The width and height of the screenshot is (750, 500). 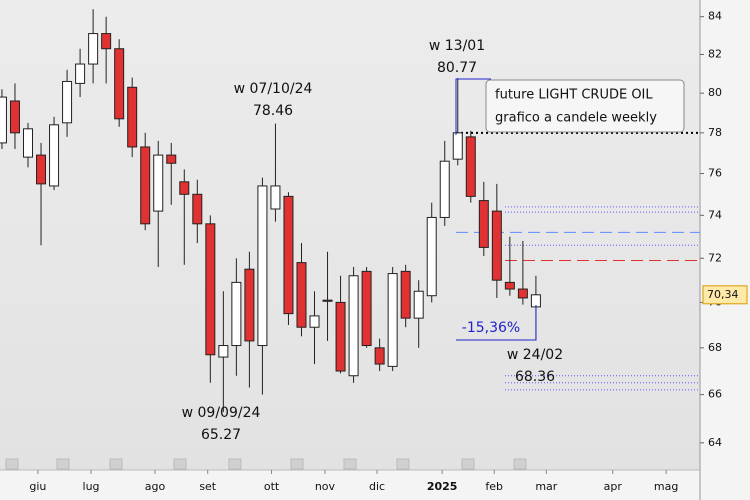 I want to click on last-price-label: 70,34, so click(x=723, y=294).